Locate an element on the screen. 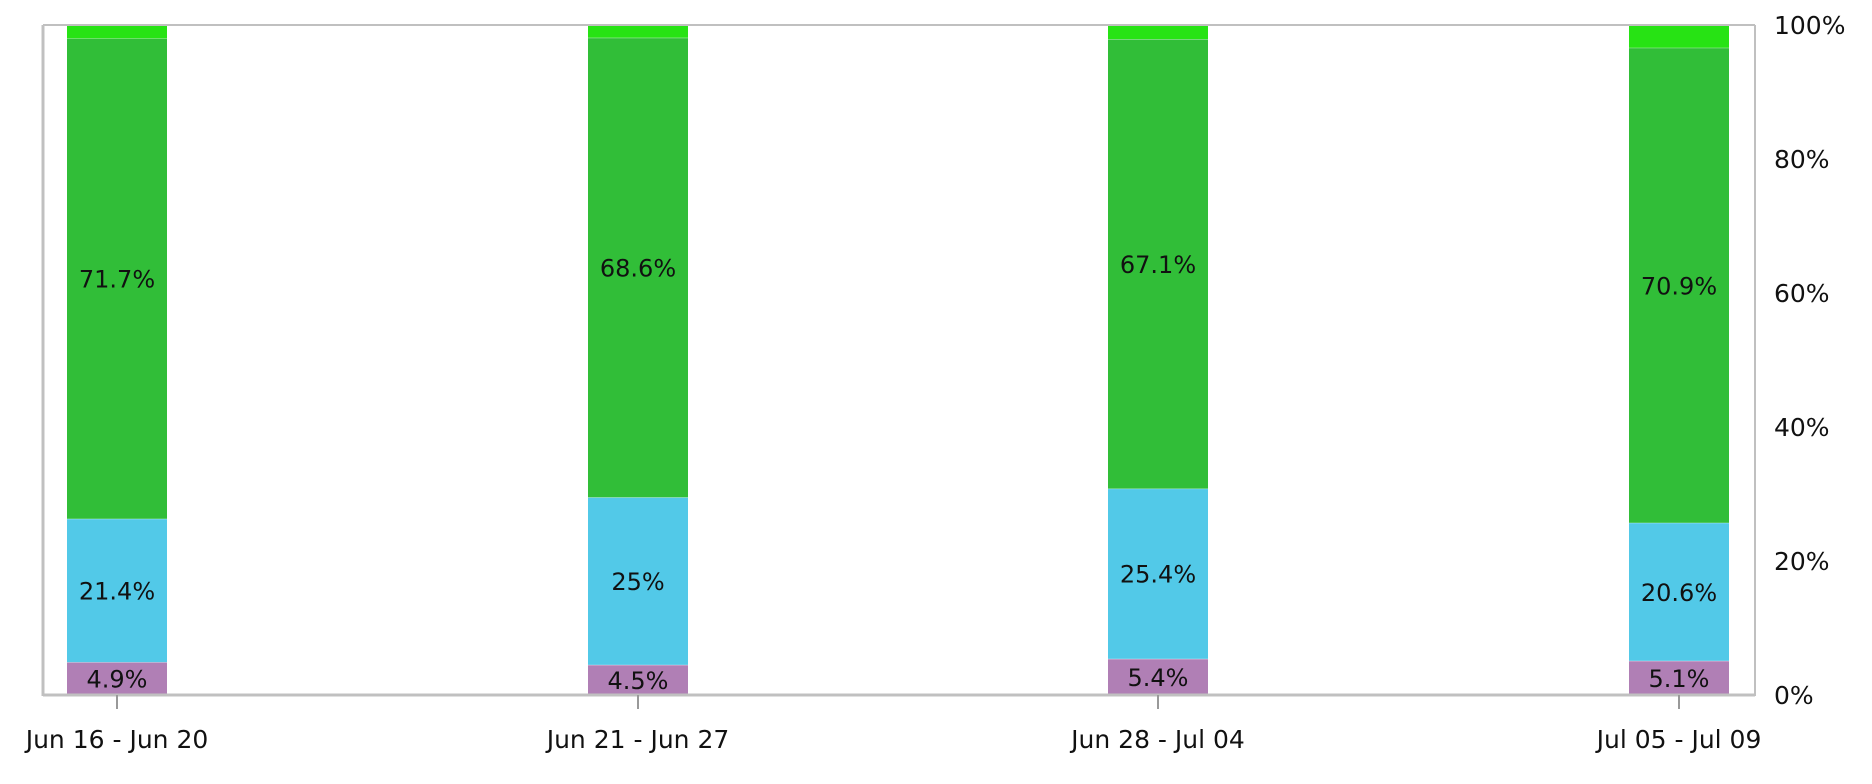 Image resolution: width=1872 pixels, height=784 pixels. x-tick-label: Jun 21 - Jun 27 is located at coordinates (637, 739).